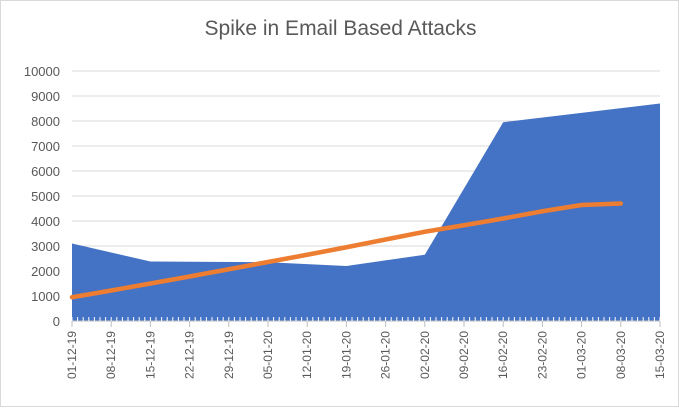 The height and width of the screenshot is (408, 679). I want to click on x-tick-label: 19-01-20, so click(346, 355).